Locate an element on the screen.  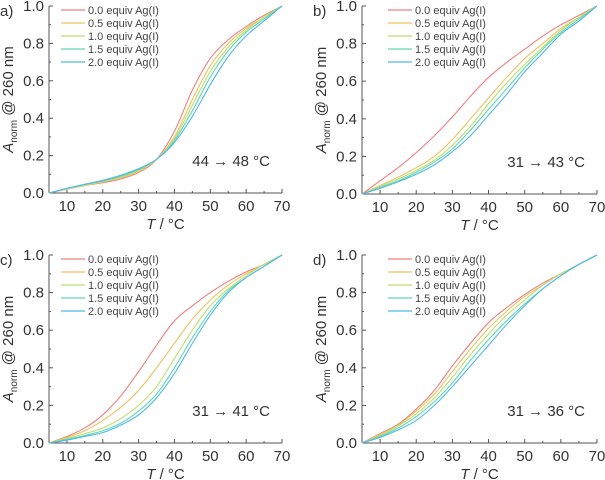
panel-label: a) is located at coordinates (6, 11).